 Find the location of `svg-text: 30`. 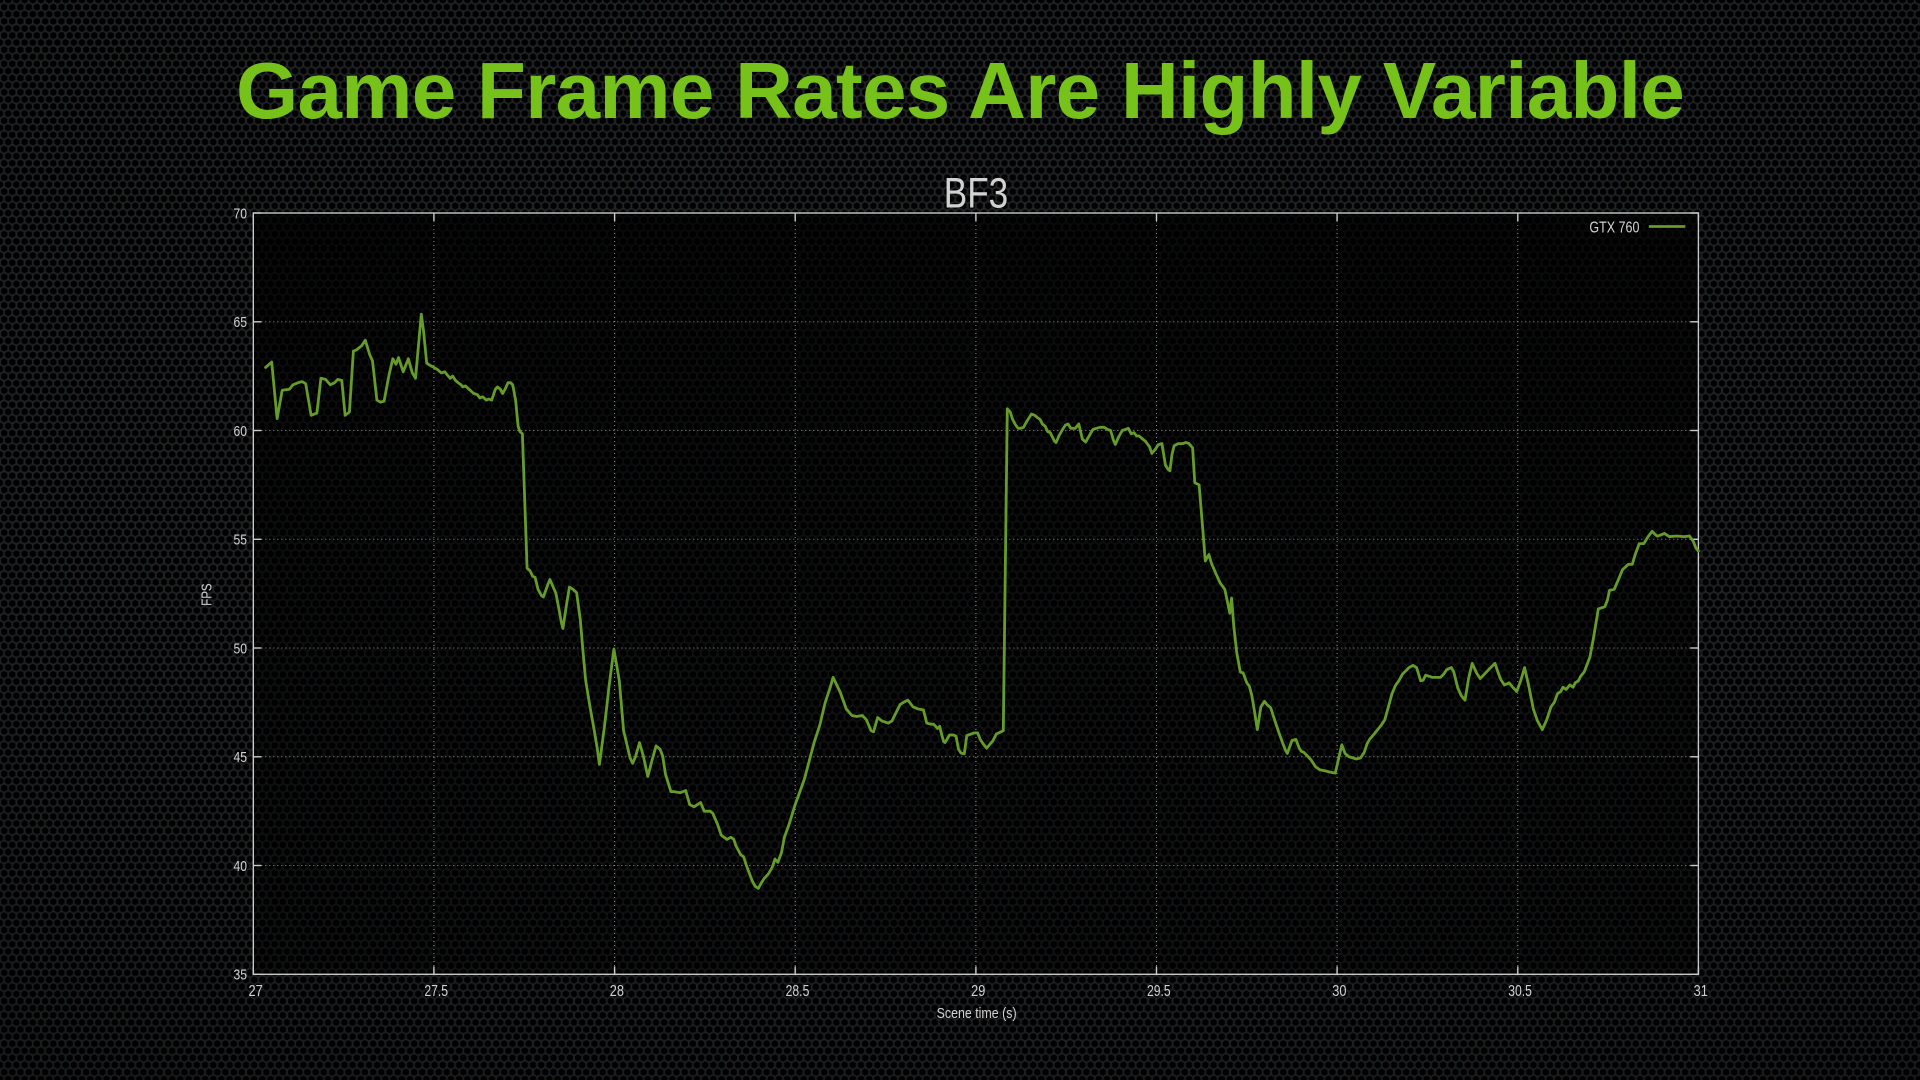

svg-text: 30 is located at coordinates (1339, 991).